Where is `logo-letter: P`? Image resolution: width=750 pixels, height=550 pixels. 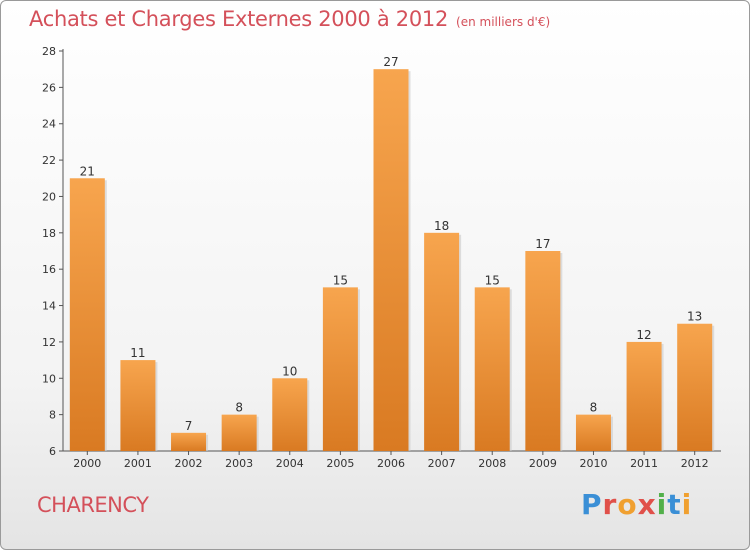 logo-letter: P is located at coordinates (592, 504).